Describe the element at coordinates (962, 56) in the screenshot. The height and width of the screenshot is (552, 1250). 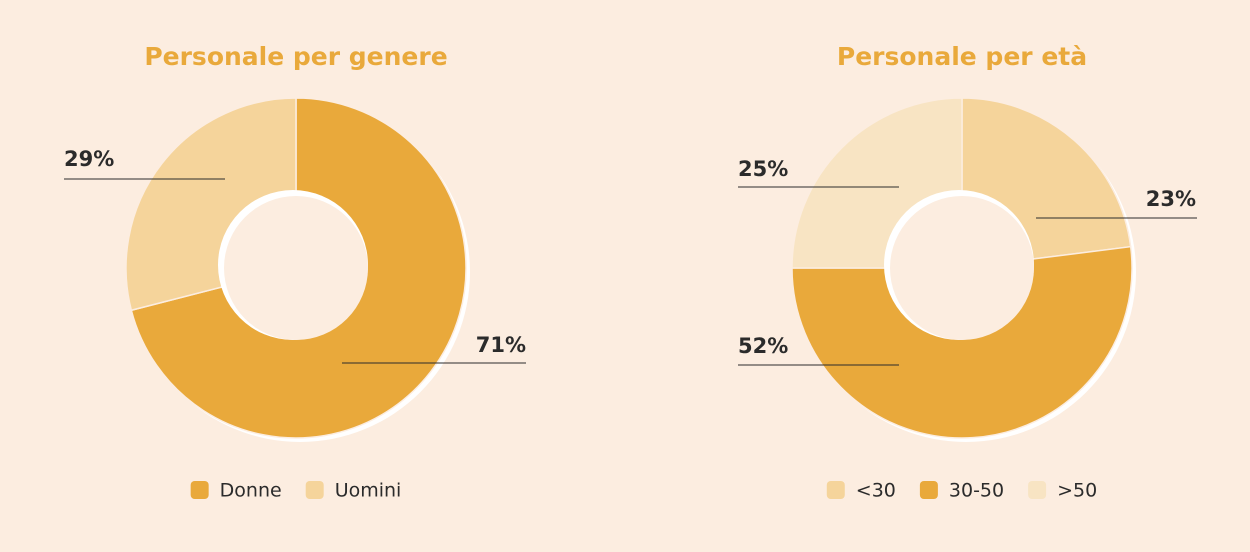
I see `chart-title: Personale per età` at that location.